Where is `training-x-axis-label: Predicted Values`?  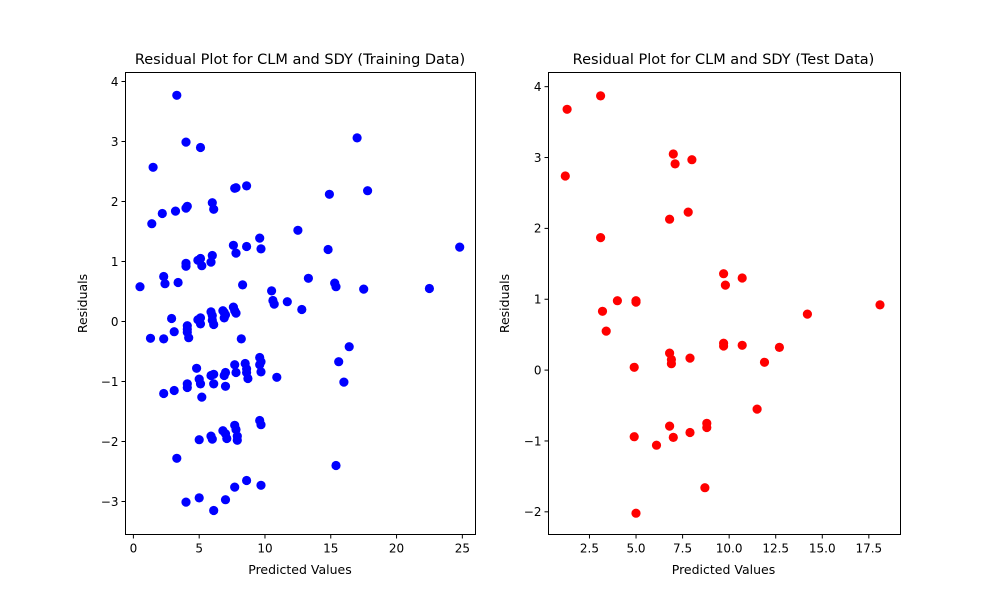
training-x-axis-label: Predicted Values is located at coordinates (300, 569).